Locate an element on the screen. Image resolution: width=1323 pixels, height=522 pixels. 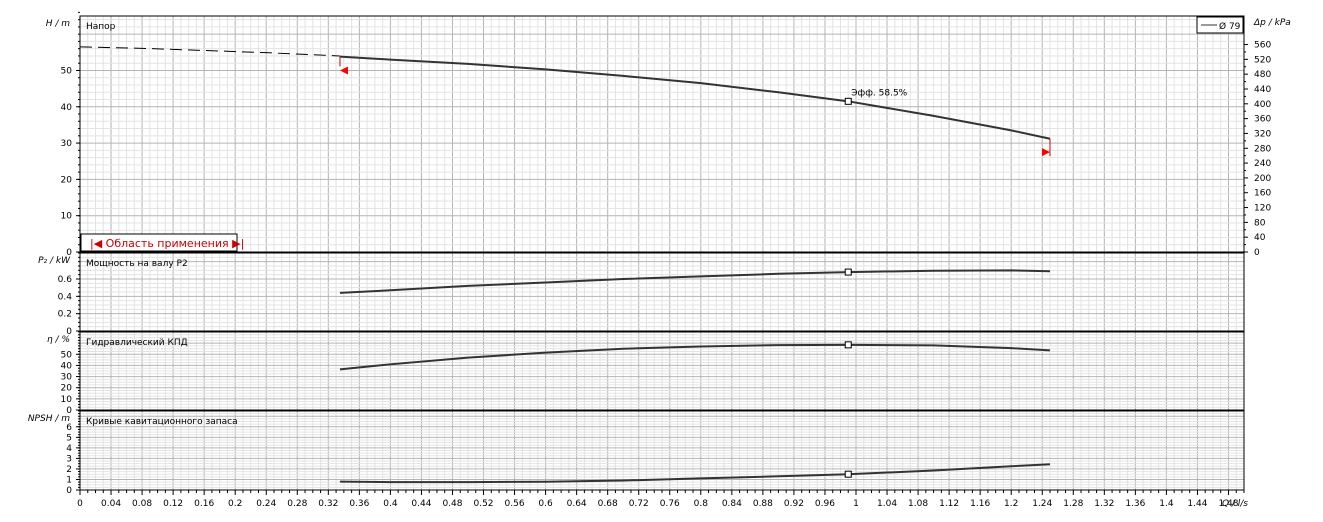
x-tick-label: 0 is located at coordinates (80, 504).